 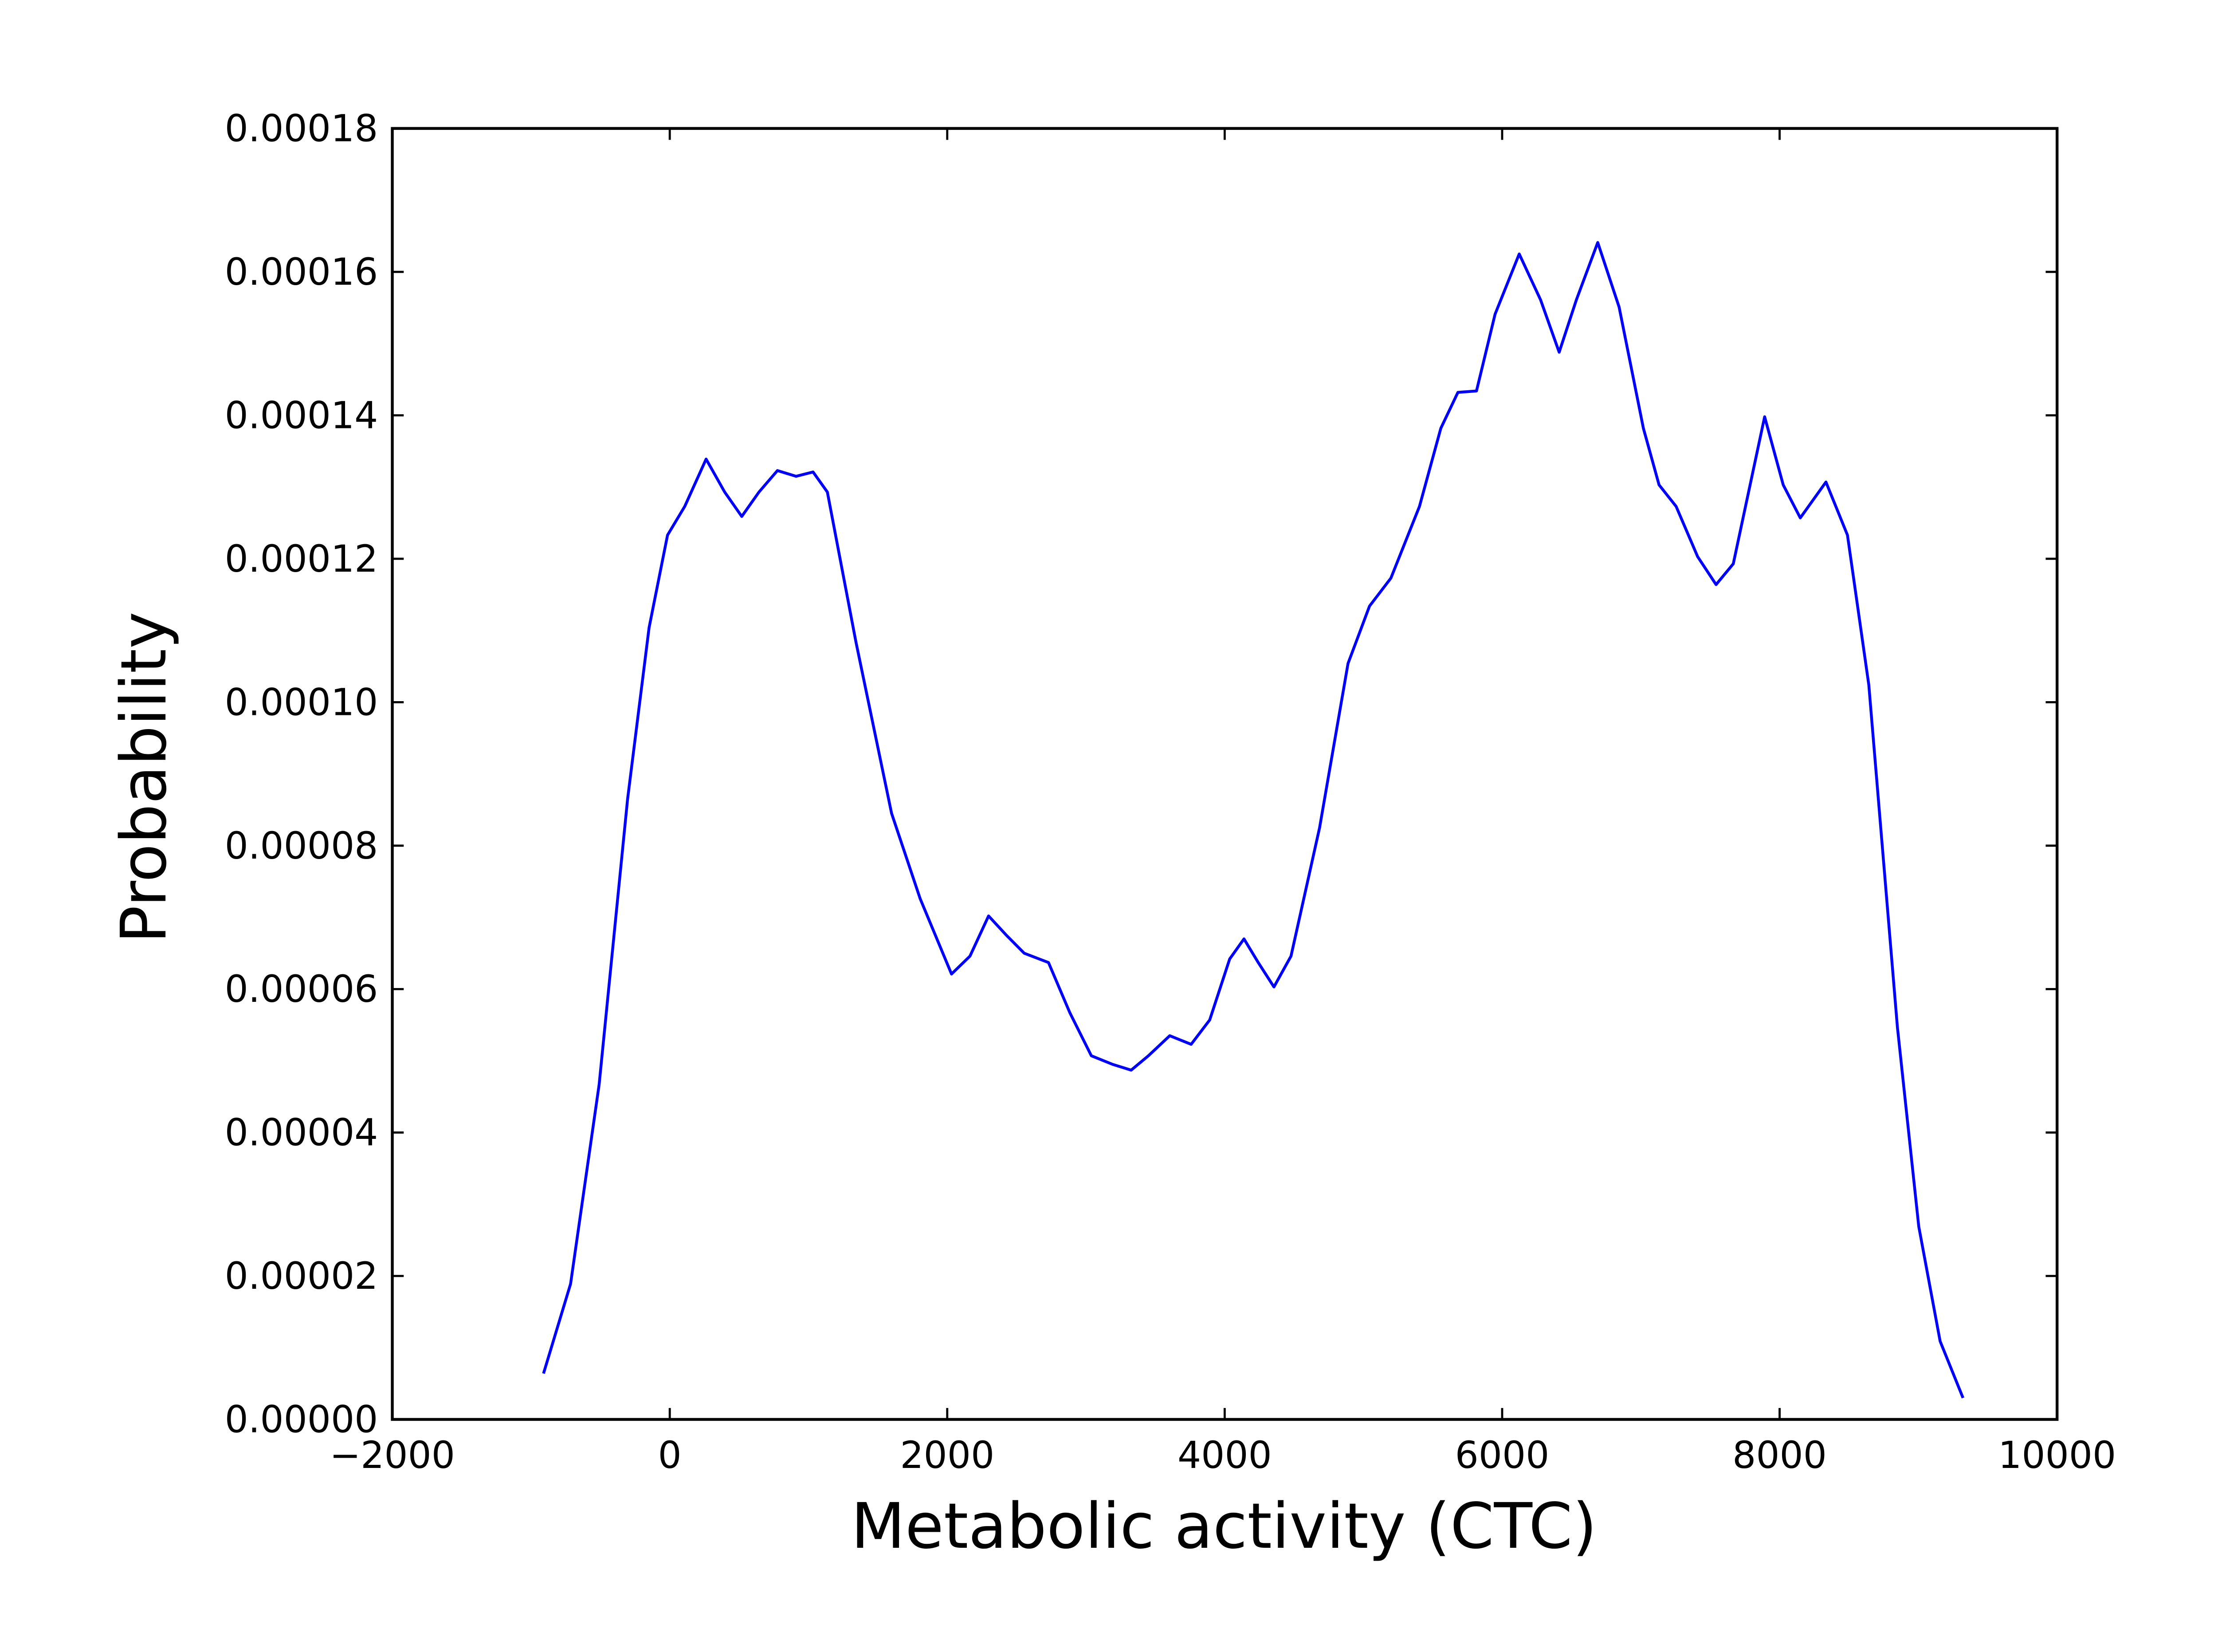 I want to click on y-tick-label: 0.00000, so click(x=301, y=1419).